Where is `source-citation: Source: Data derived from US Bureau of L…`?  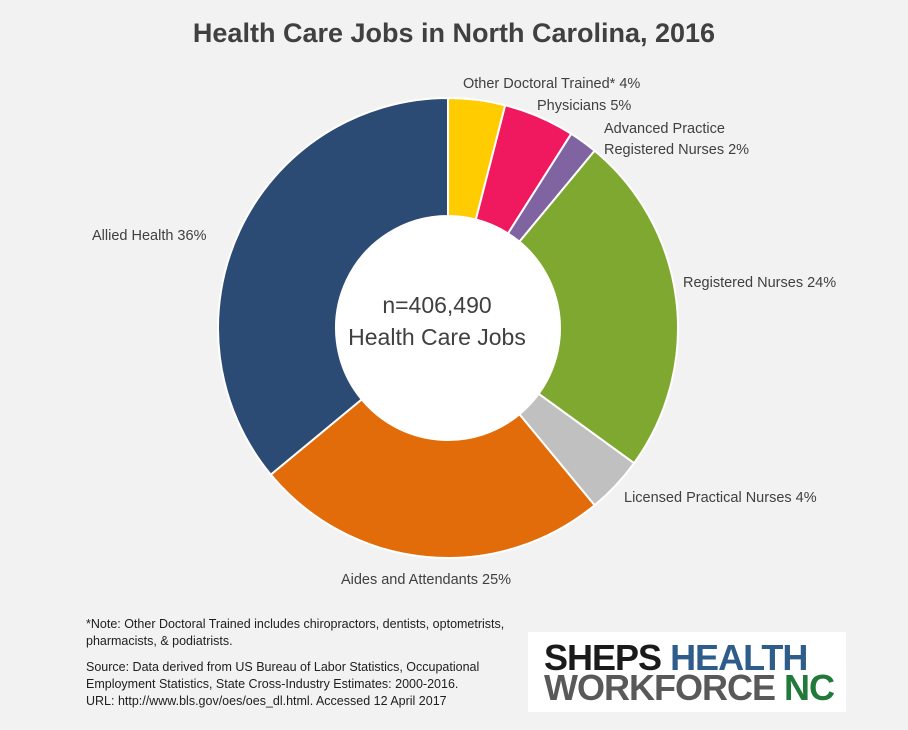 source-citation: Source: Data derived from US Bureau of L… is located at coordinates (301, 684).